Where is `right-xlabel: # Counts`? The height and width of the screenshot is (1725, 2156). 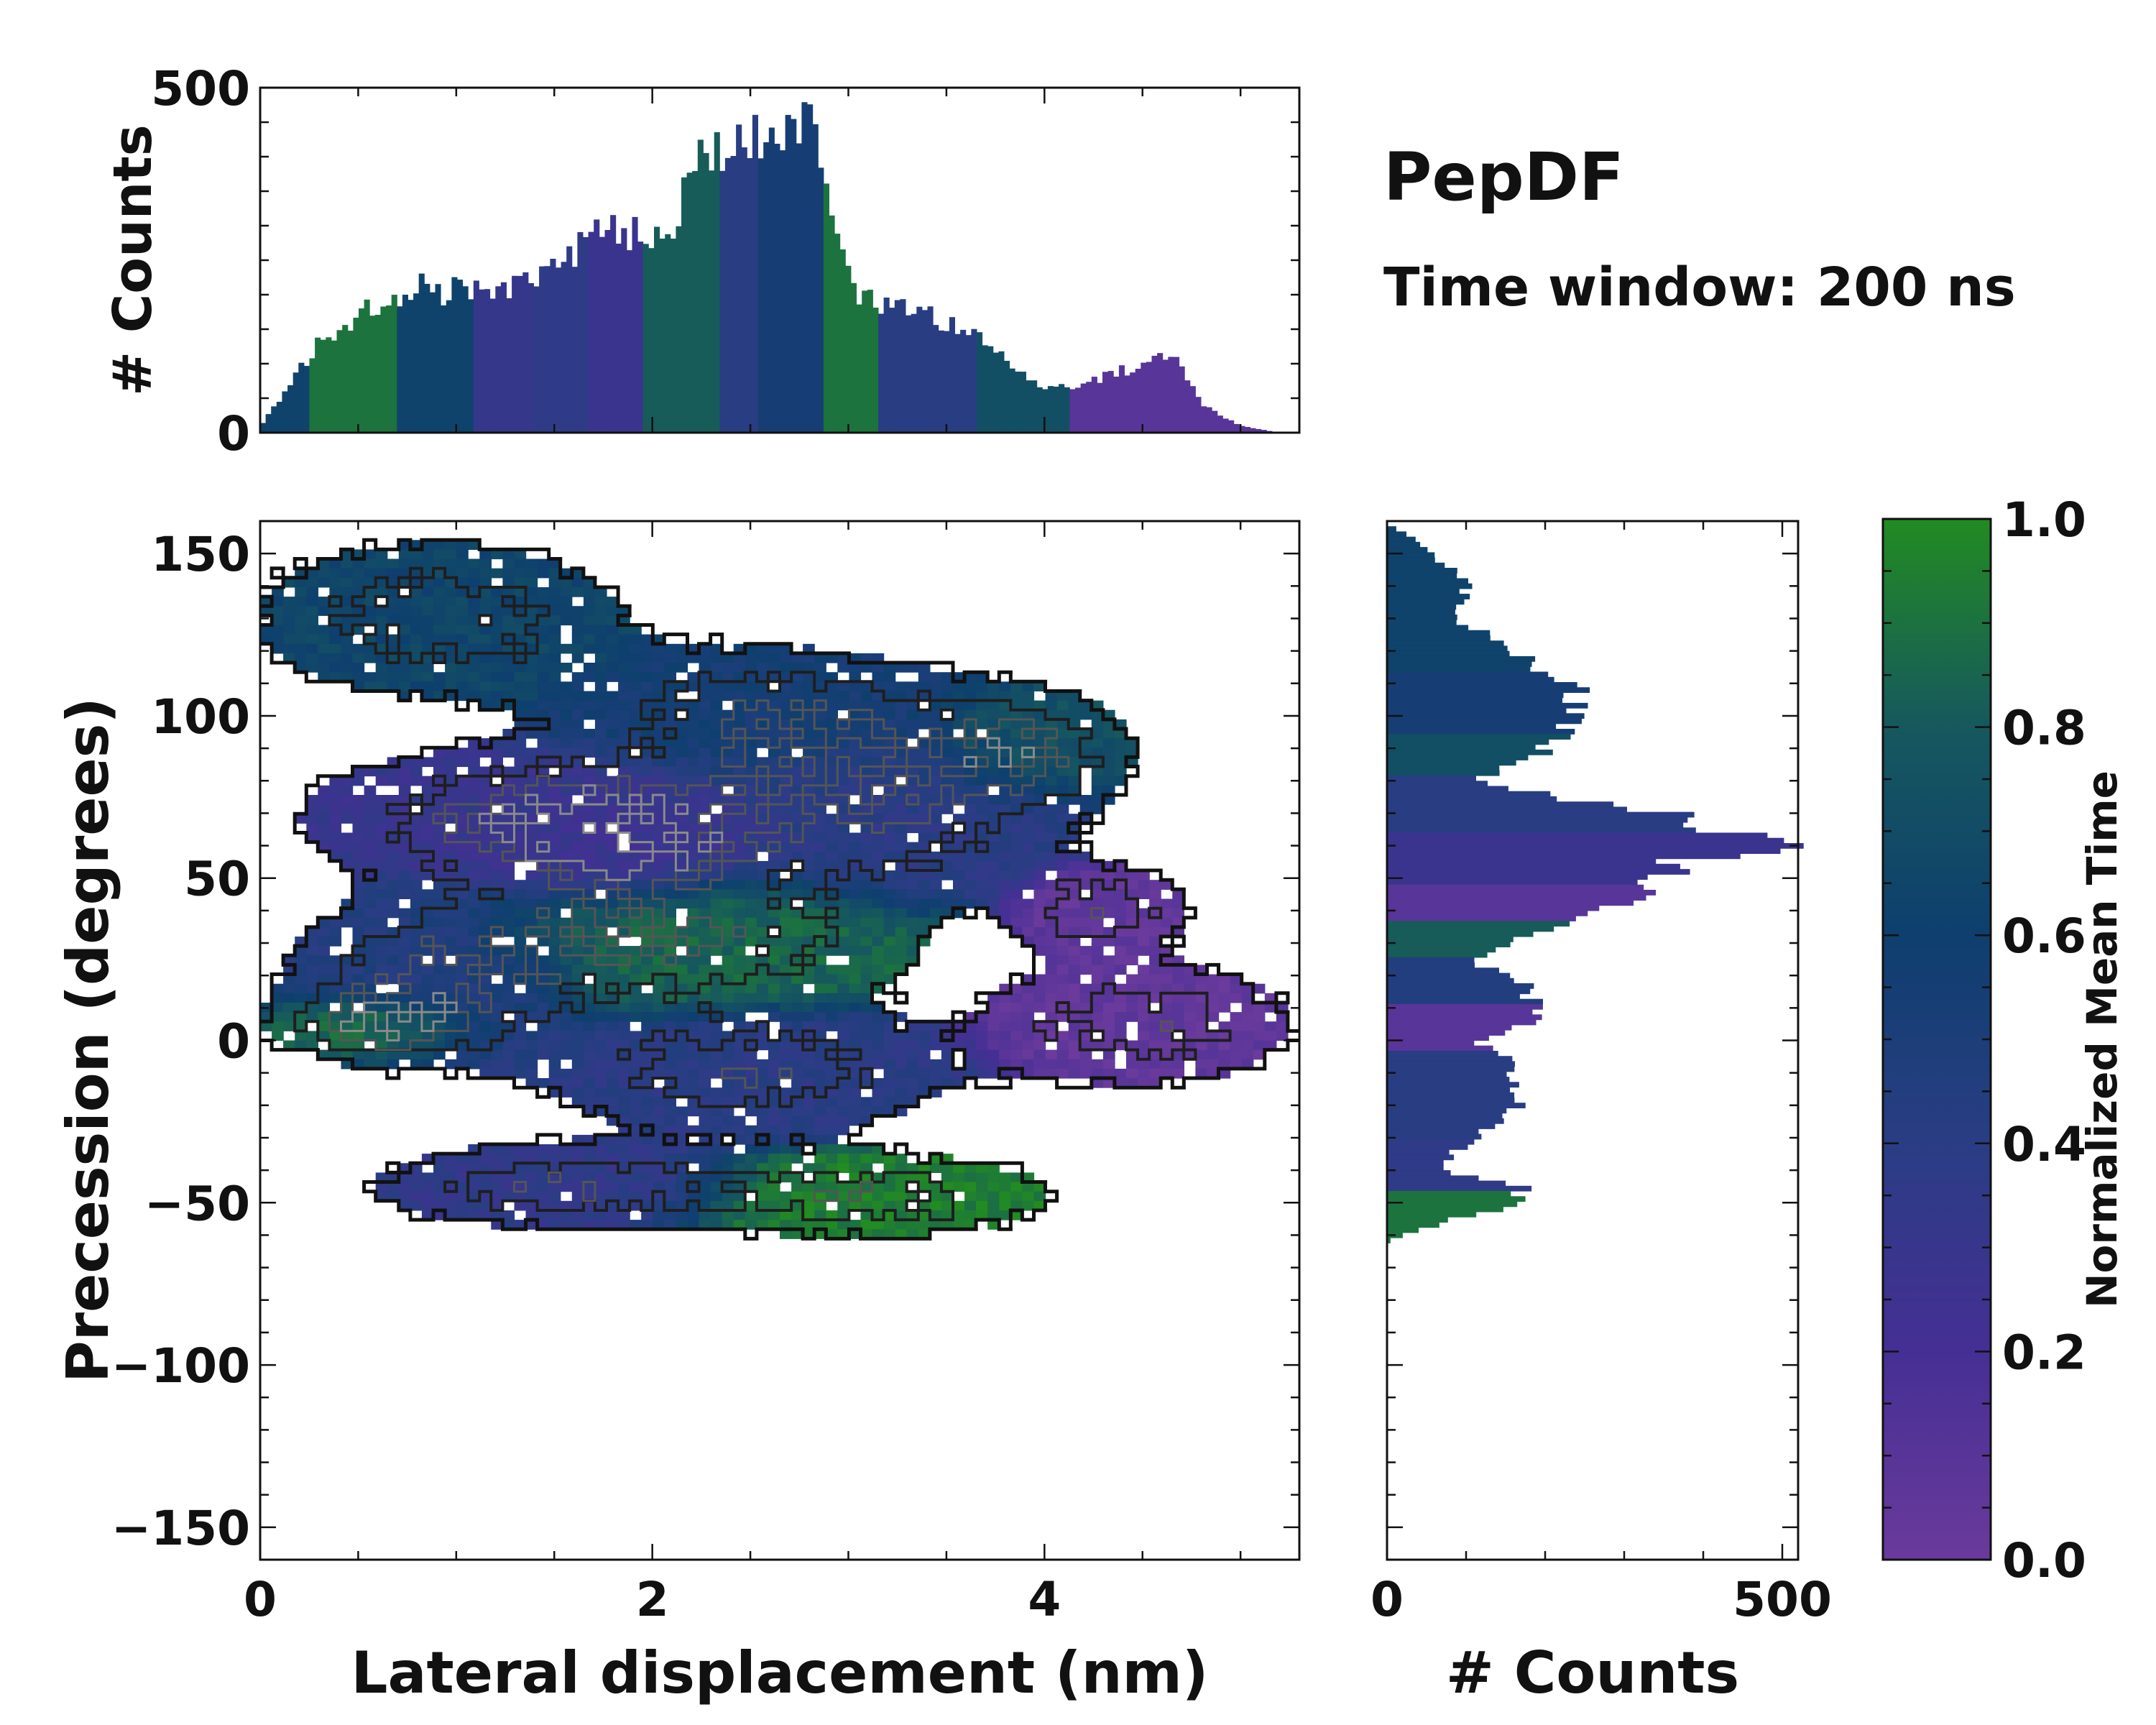
right-xlabel: # Counts is located at coordinates (1592, 1672).